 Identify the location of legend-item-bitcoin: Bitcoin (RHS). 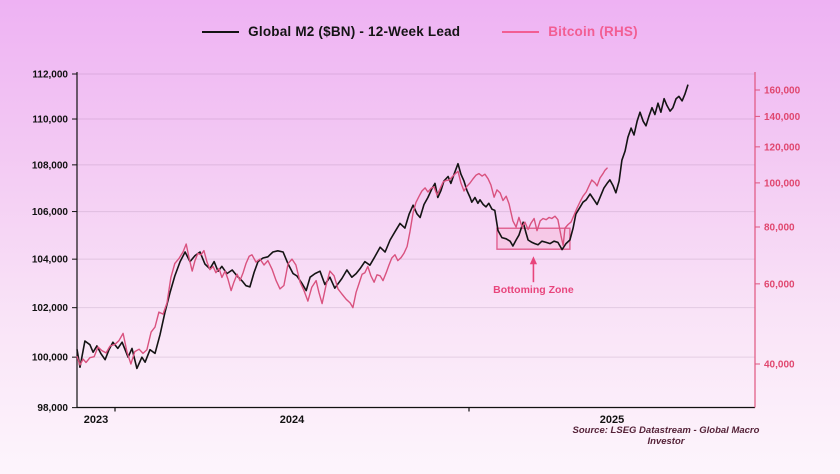
(570, 31).